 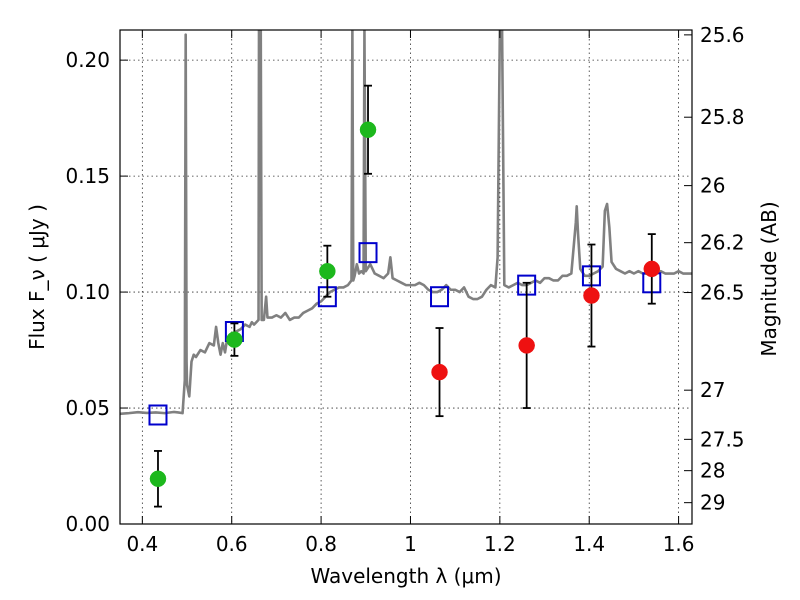 I want to click on x-tick-label: 0.4, so click(x=142, y=544).